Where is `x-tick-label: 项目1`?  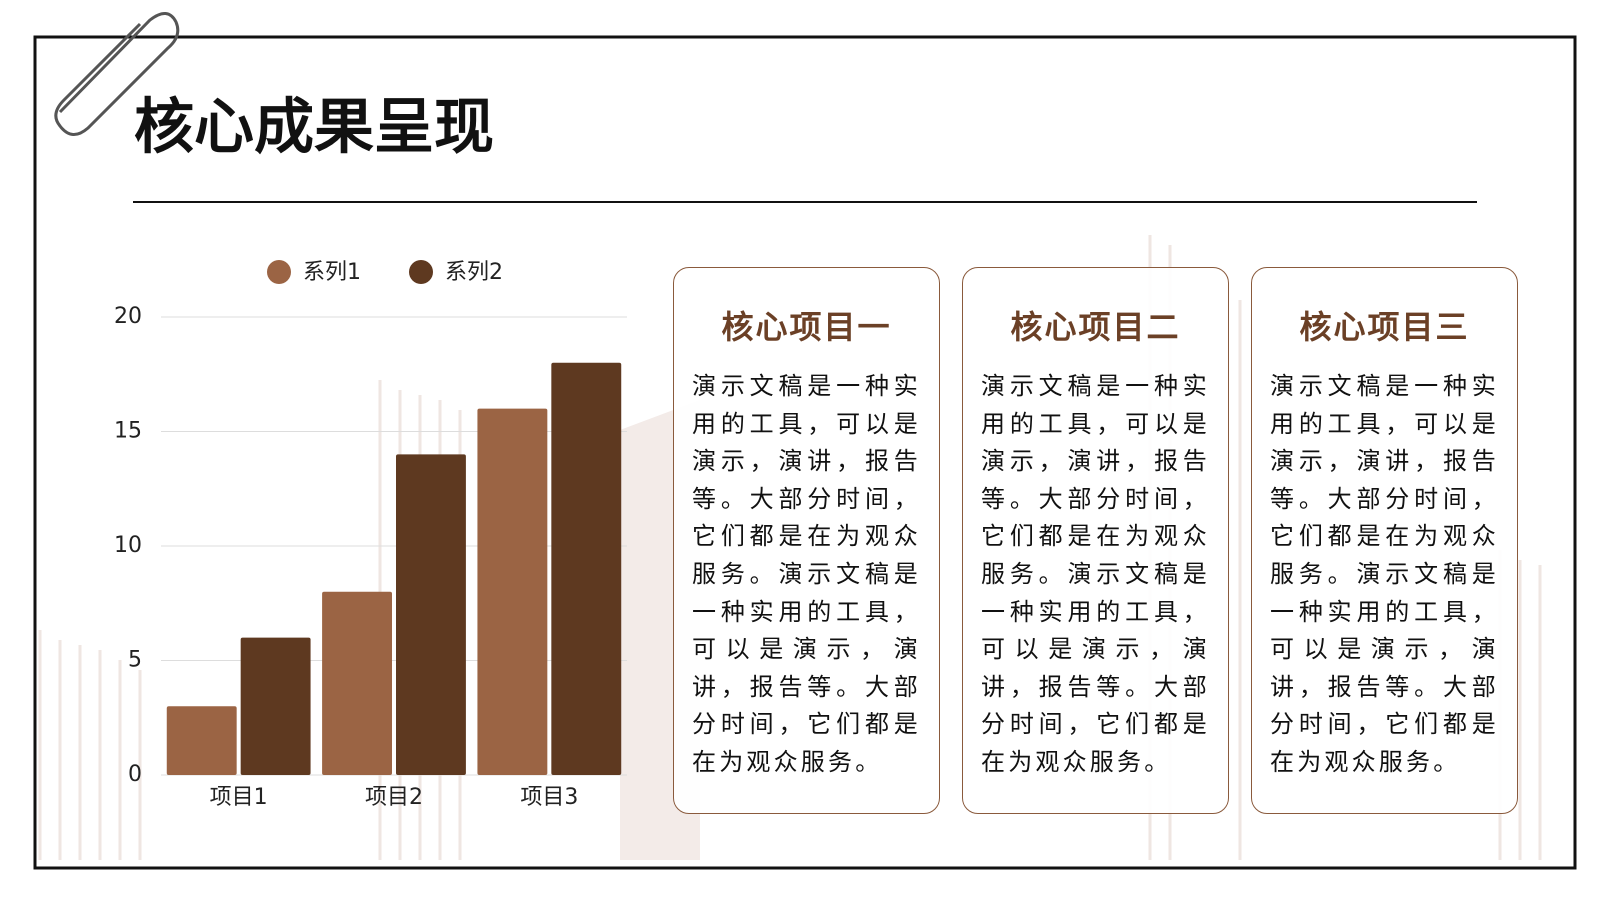 x-tick-label: 项目1 is located at coordinates (239, 797).